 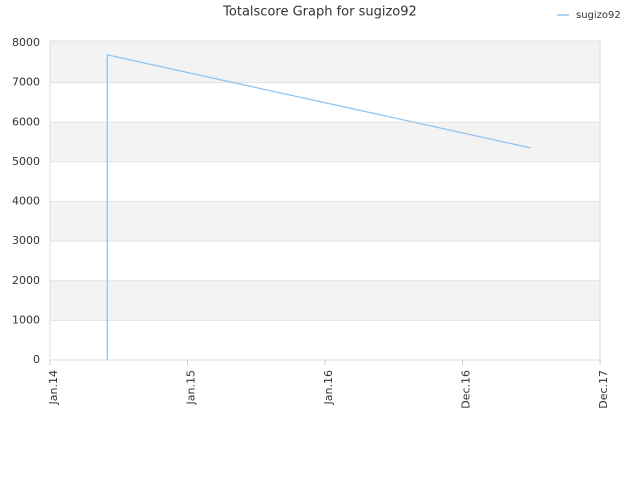 What do you see at coordinates (26, 240) in the screenshot?
I see `y-tick-label: 3000` at bounding box center [26, 240].